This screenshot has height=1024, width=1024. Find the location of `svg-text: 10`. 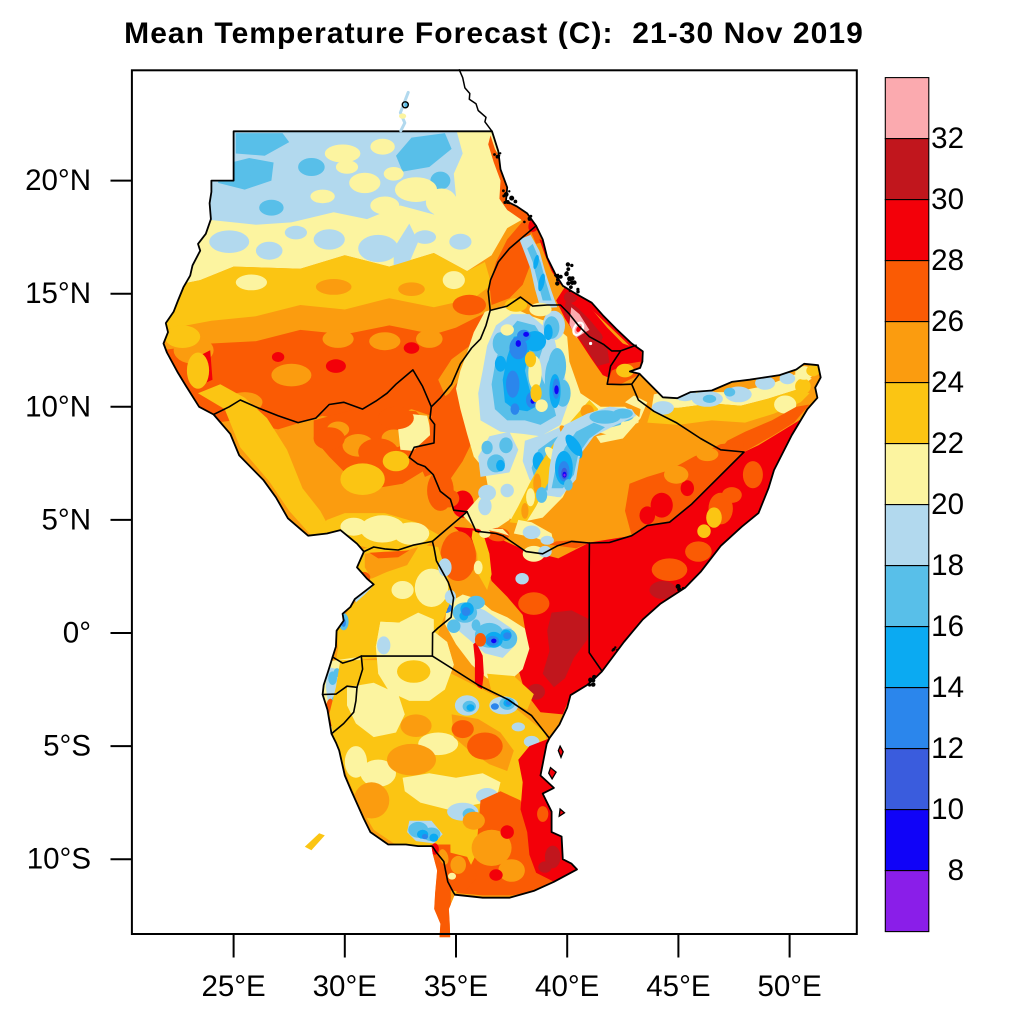

svg-text: 10 is located at coordinates (947, 809).